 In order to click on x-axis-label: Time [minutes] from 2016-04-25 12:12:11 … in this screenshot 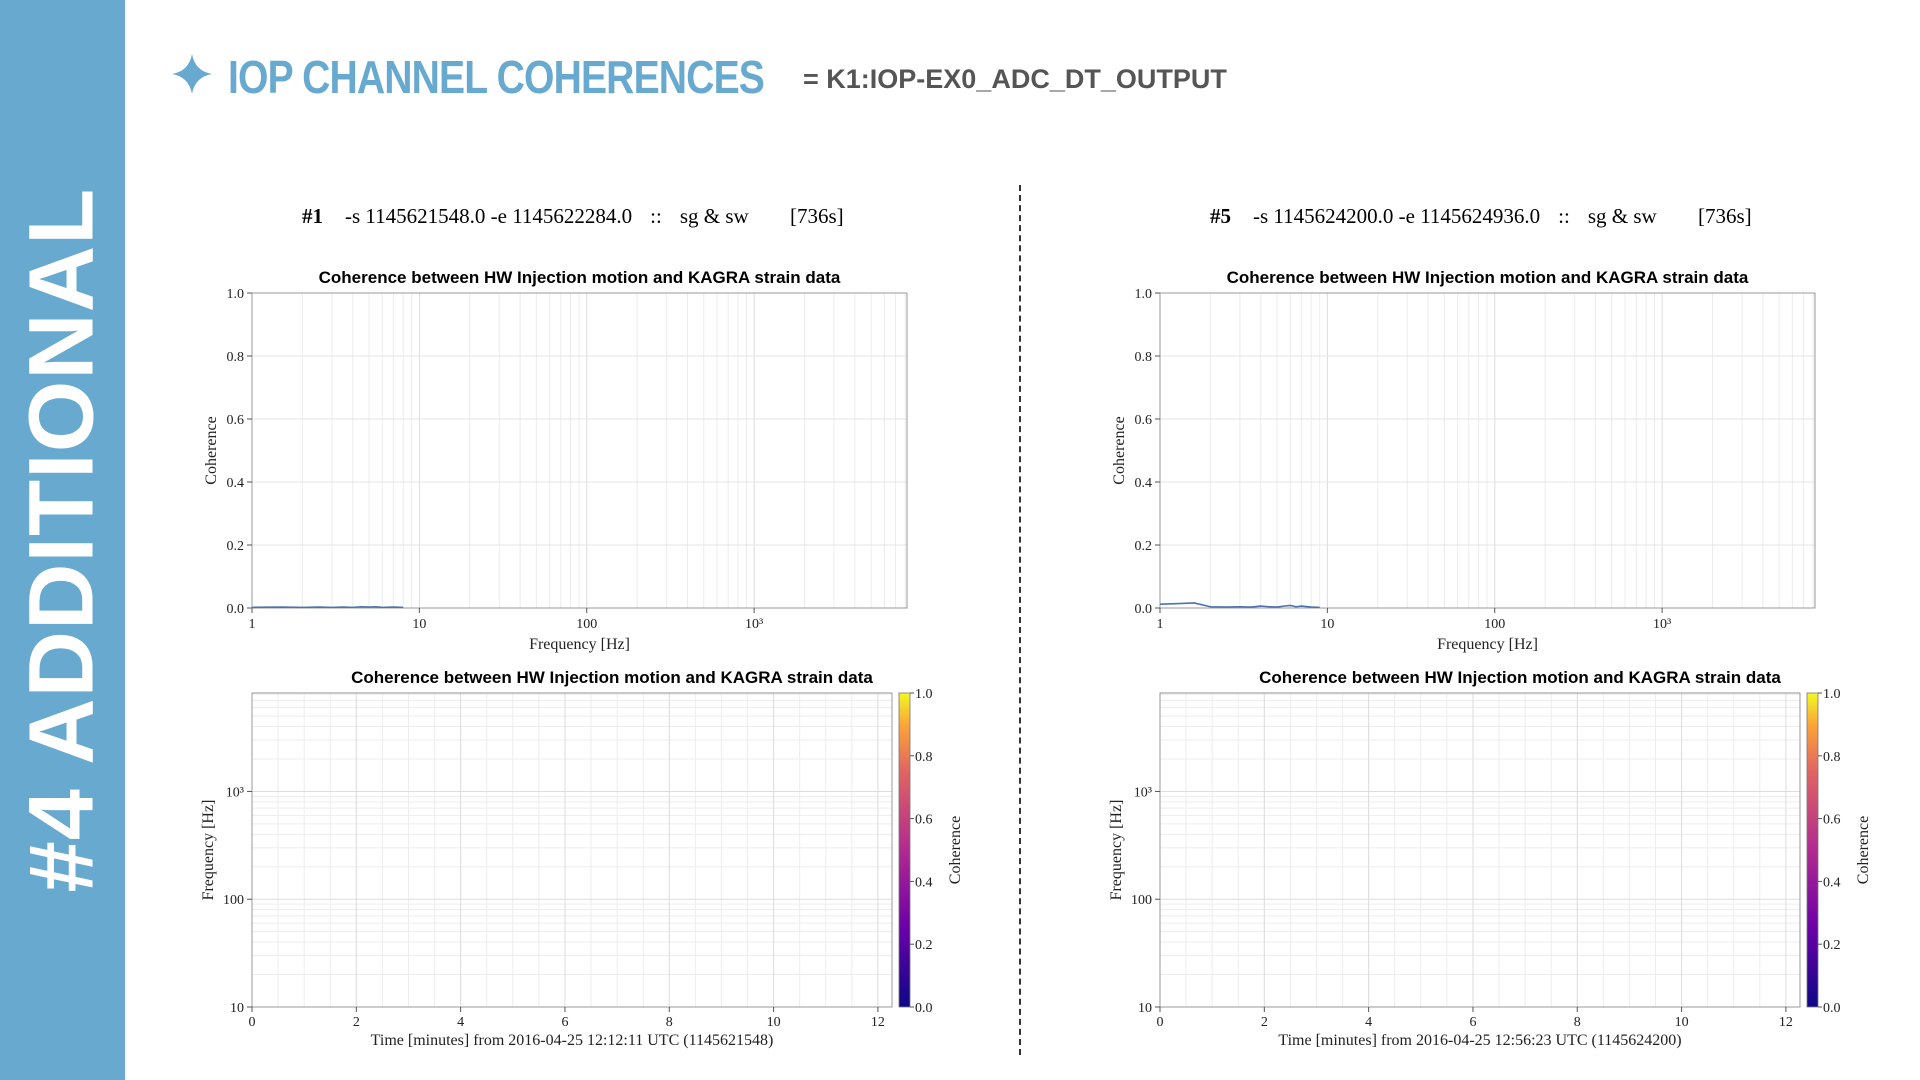, I will do `click(572, 1040)`.